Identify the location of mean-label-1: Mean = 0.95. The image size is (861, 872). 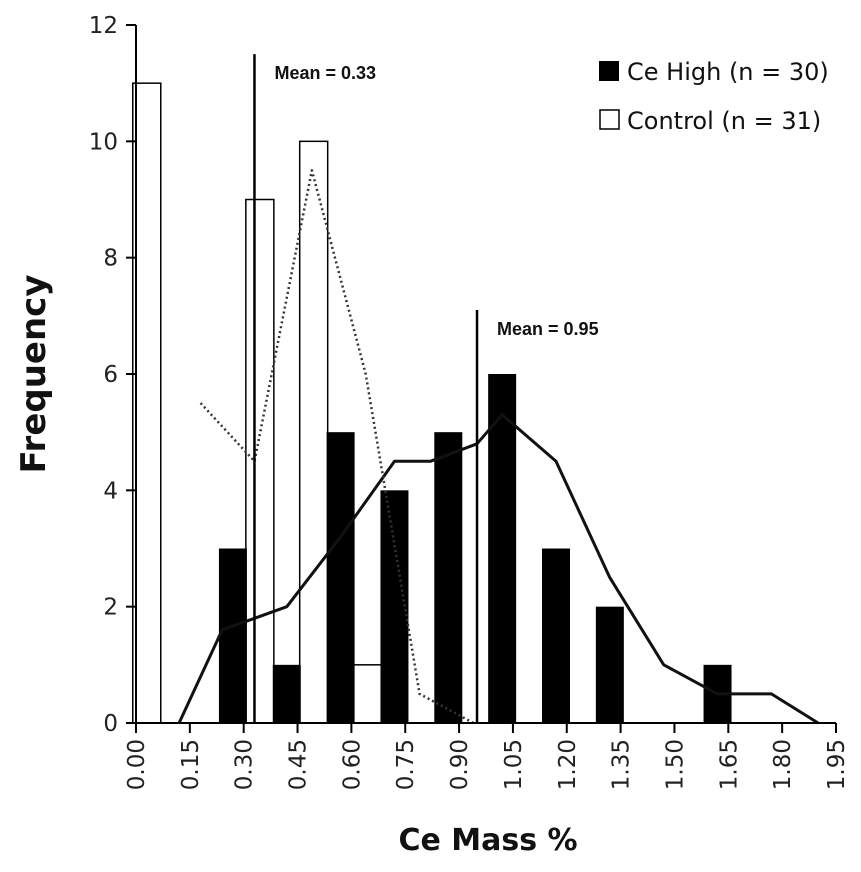
(548, 329).